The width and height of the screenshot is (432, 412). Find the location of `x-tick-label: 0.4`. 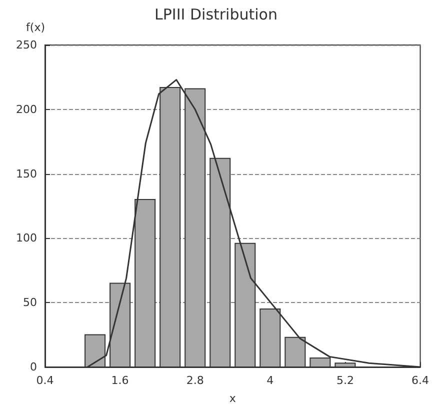

x-tick-label: 0.4 is located at coordinates (45, 380).